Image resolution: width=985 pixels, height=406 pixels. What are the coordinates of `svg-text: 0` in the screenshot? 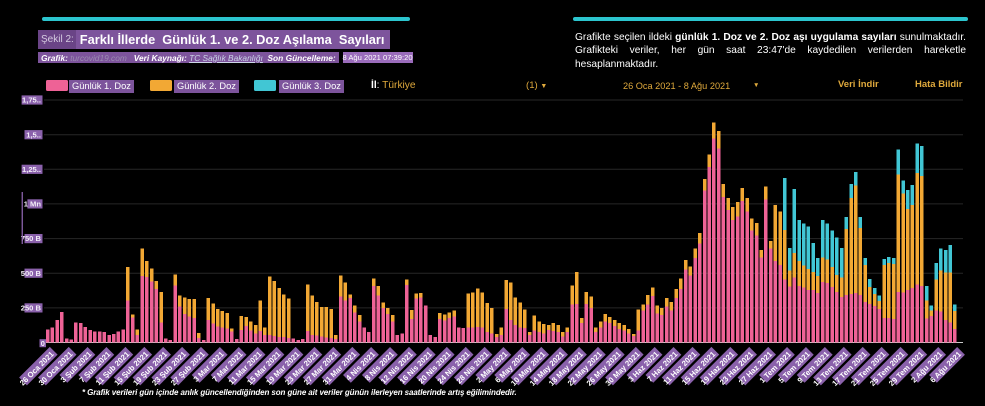 It's located at (43, 343).